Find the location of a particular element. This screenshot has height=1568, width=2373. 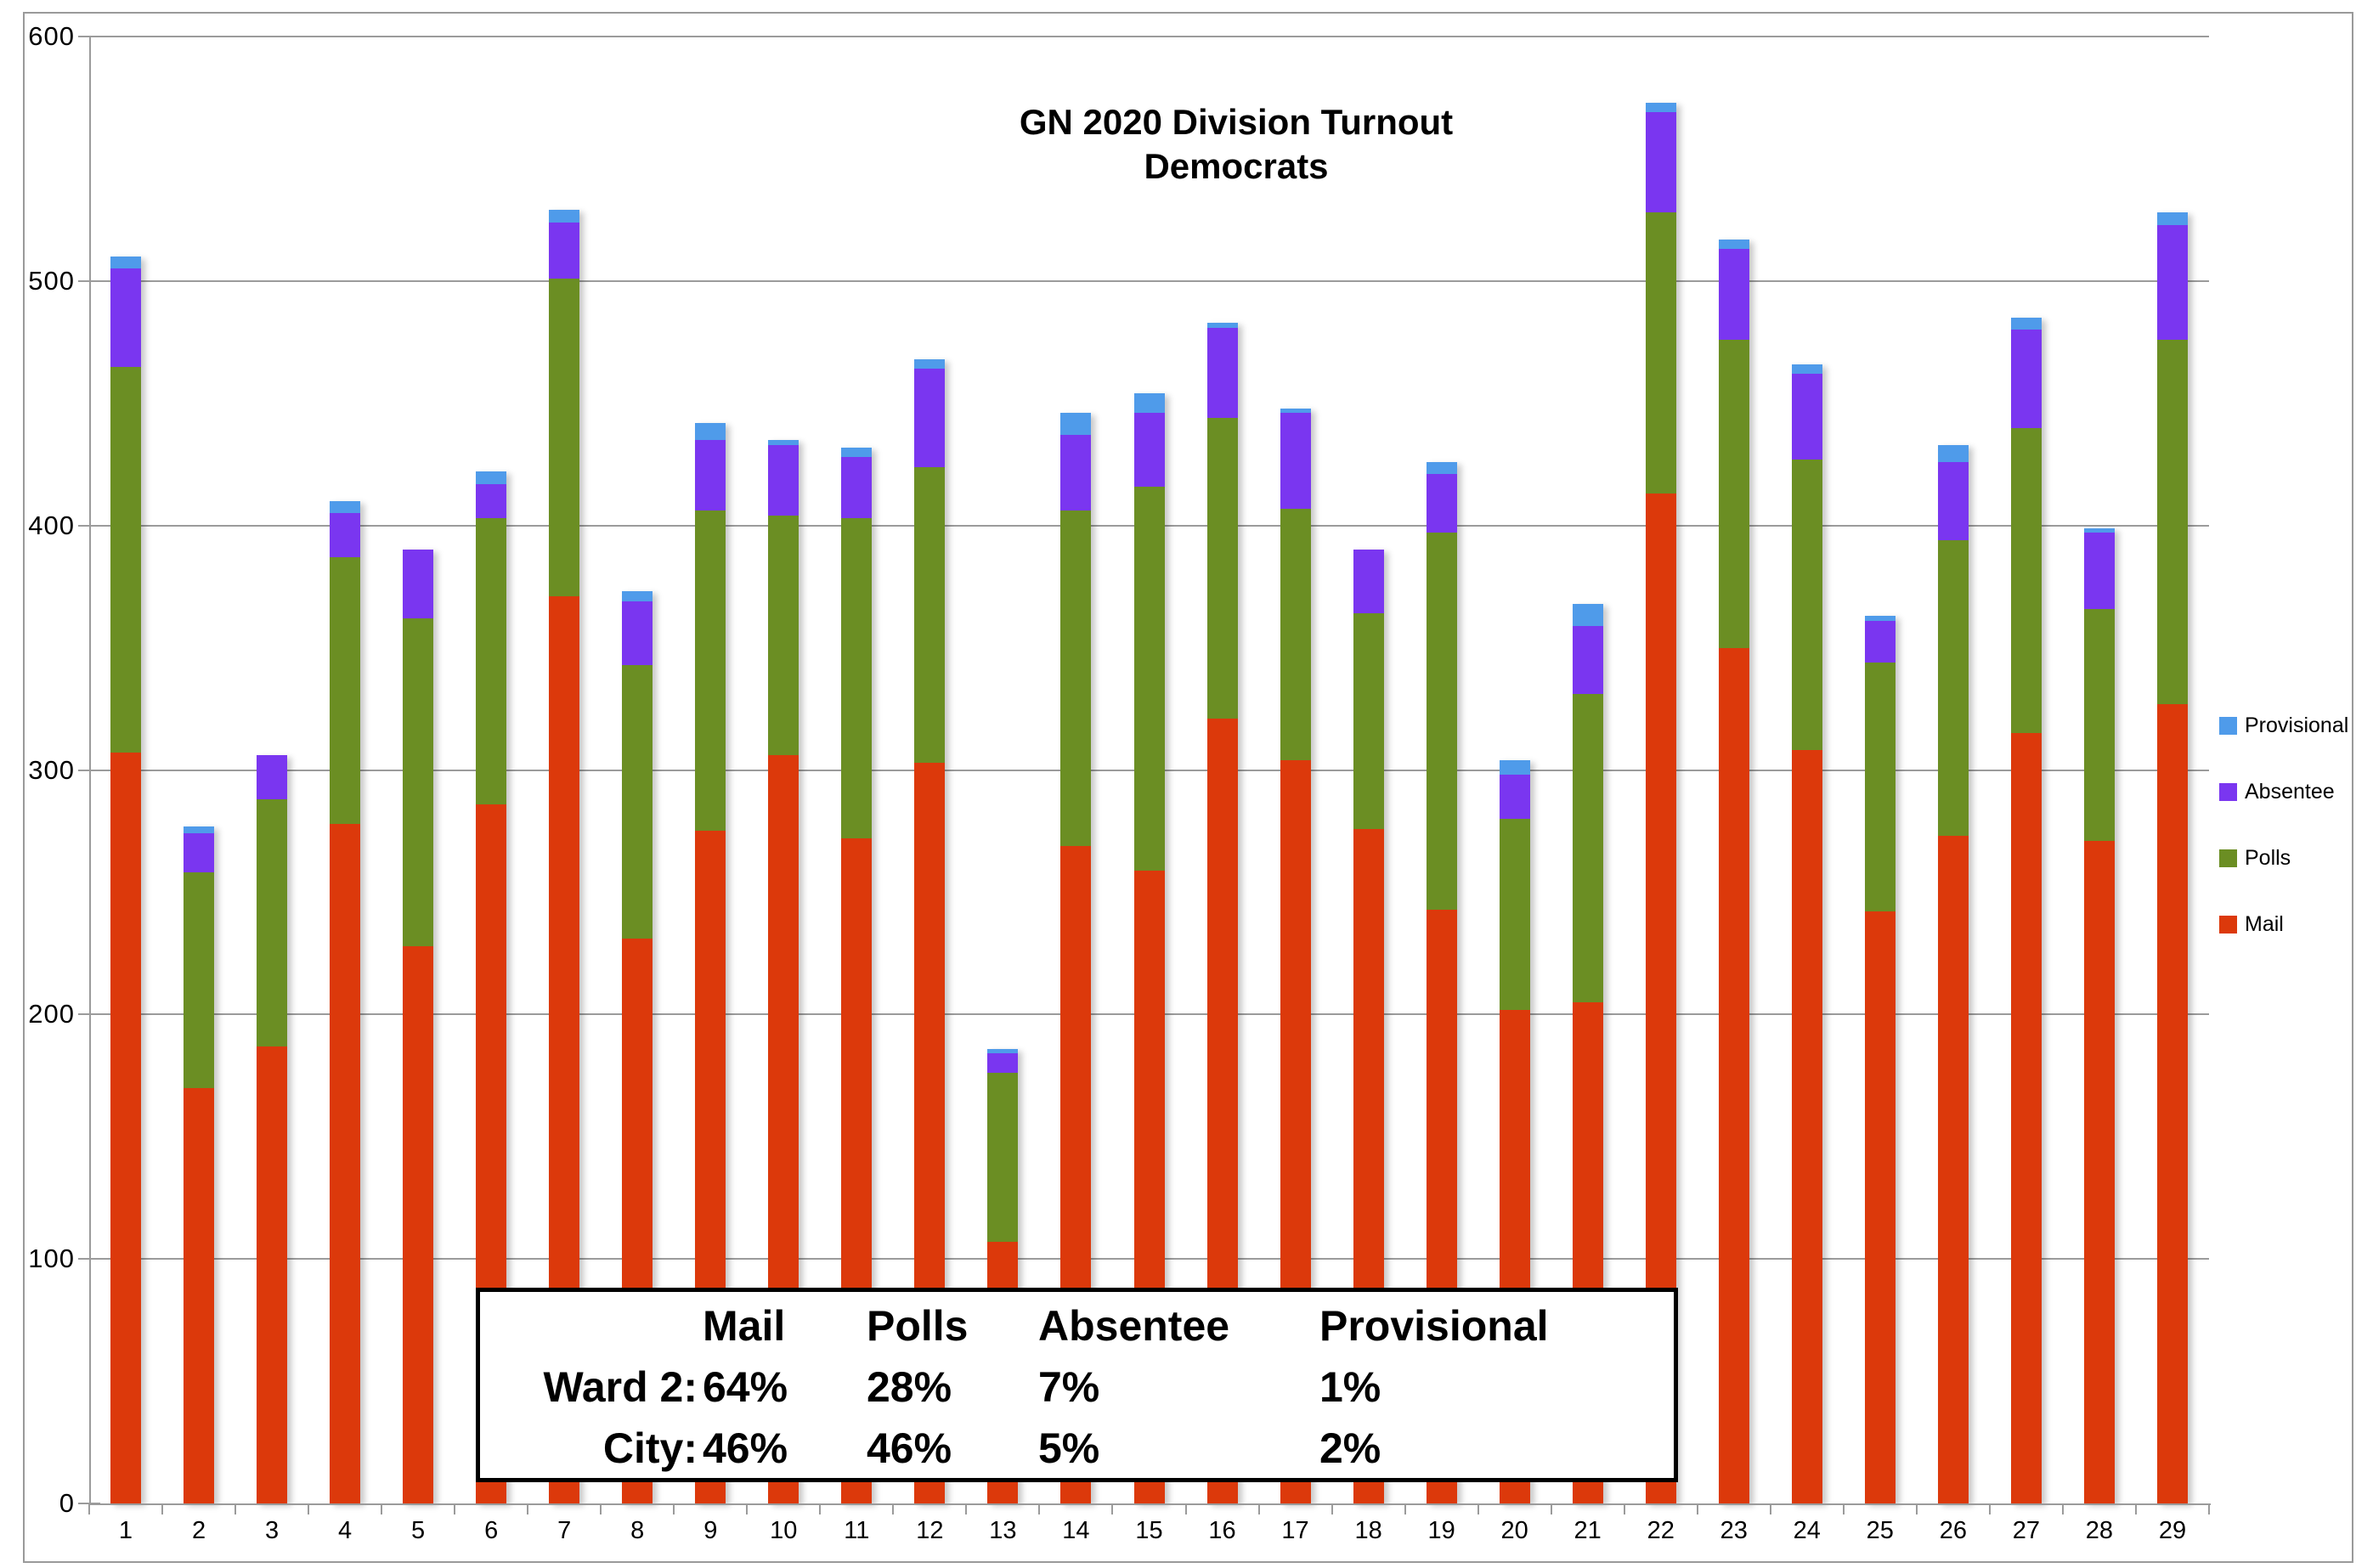

legend-label-provisional: Provisional is located at coordinates (2297, 725).